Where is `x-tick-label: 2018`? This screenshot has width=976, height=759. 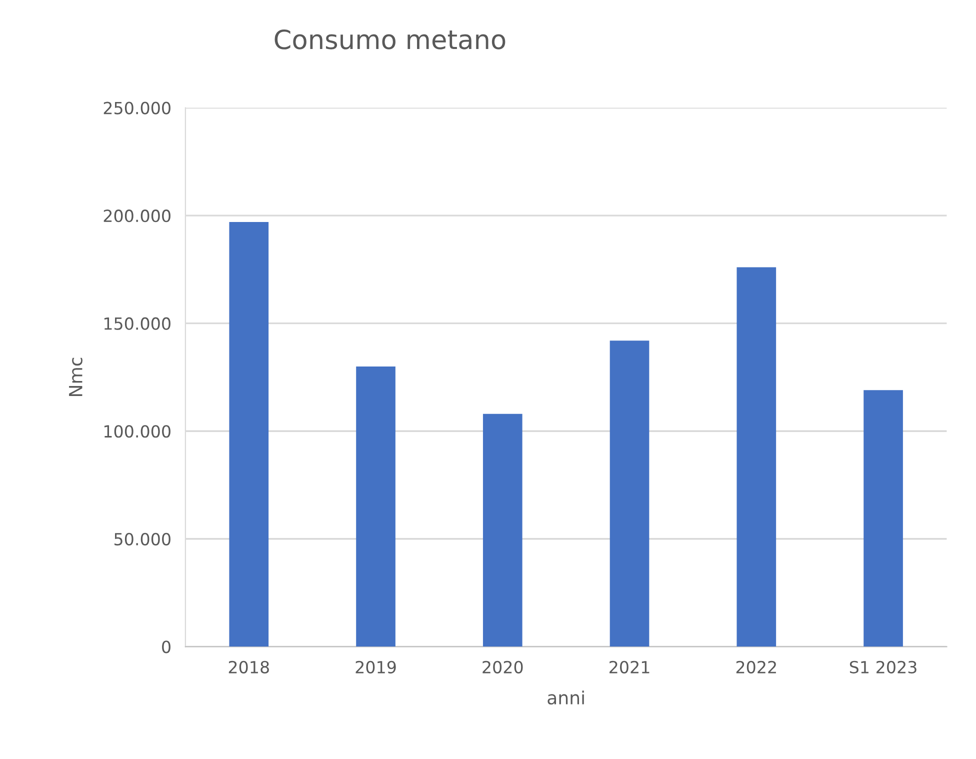
x-tick-label: 2018 is located at coordinates (248, 667).